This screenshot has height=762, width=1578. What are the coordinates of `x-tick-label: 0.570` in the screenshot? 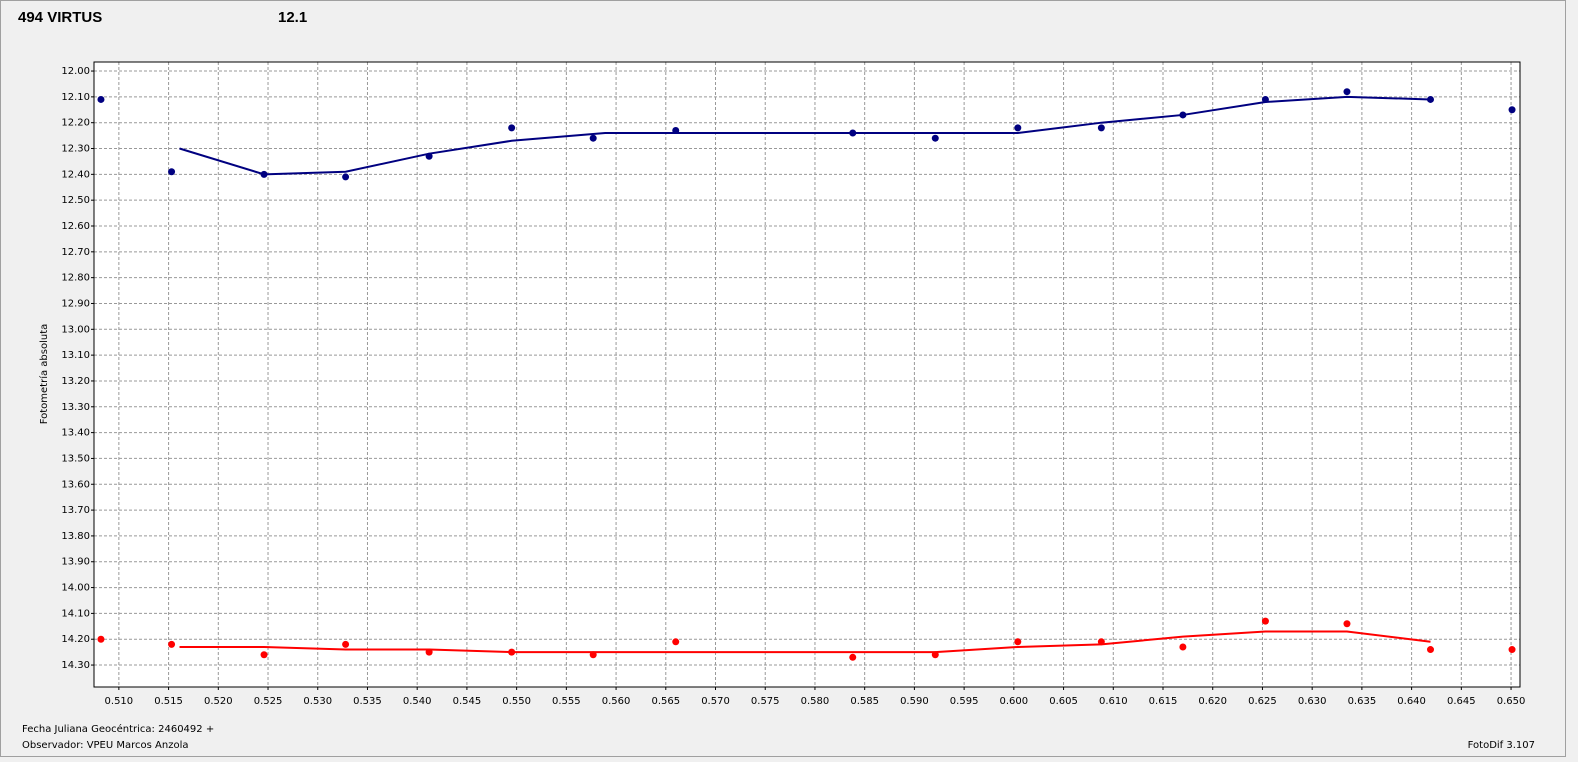 It's located at (715, 701).